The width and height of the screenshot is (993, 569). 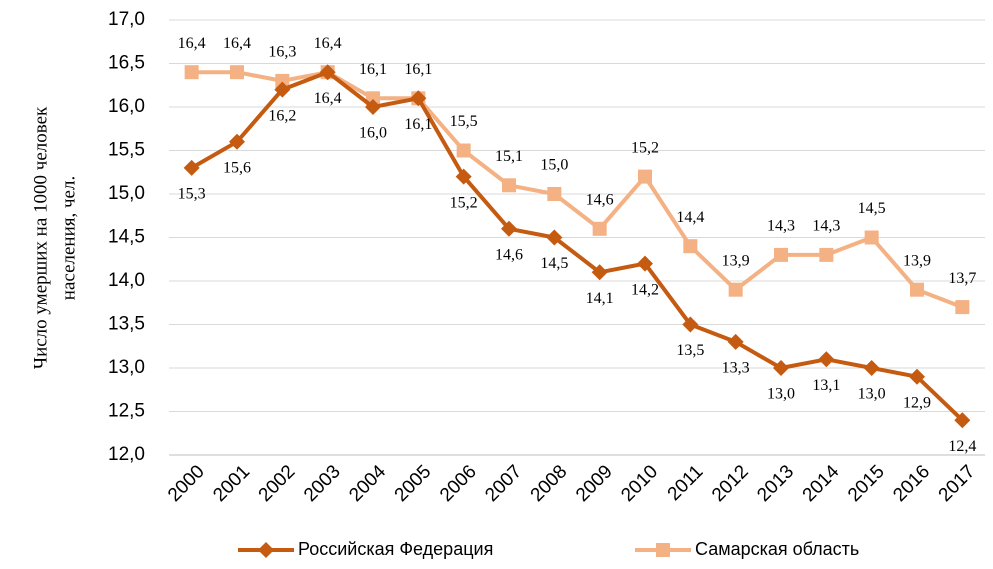 What do you see at coordinates (549, 483) in the screenshot?
I see `x-tick-label: 2008` at bounding box center [549, 483].